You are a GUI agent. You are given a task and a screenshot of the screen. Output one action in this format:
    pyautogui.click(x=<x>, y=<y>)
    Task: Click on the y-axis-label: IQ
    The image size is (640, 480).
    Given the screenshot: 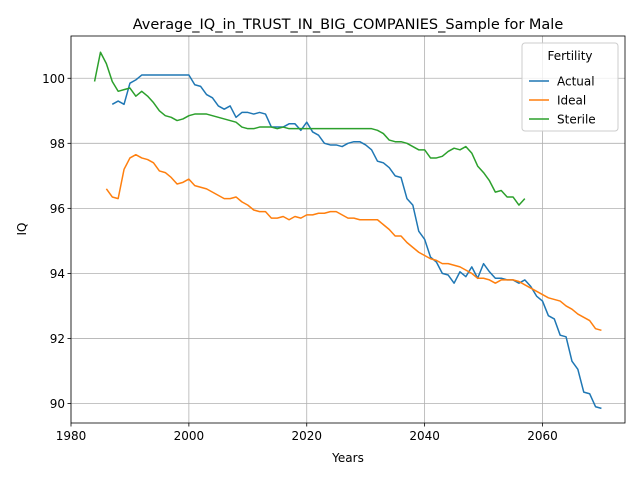 What is the action you would take?
    pyautogui.click(x=22, y=229)
    